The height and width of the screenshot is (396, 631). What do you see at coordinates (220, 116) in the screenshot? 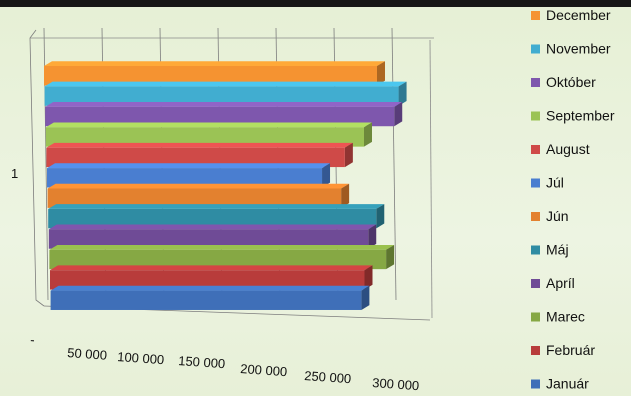
I see `bar-október` at bounding box center [220, 116].